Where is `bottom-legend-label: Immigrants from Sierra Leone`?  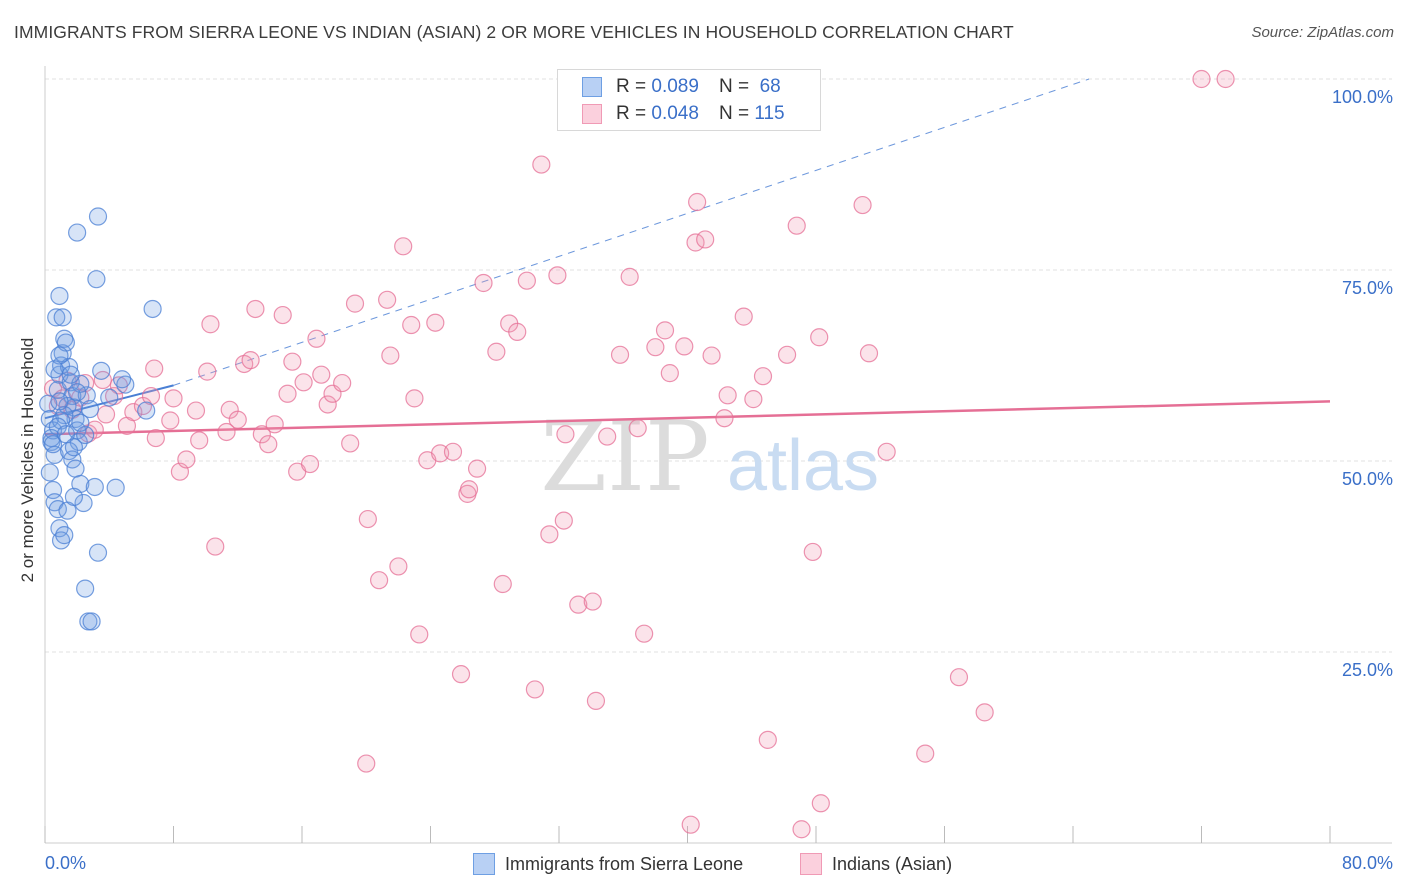
bottom-legend-label: Immigrants from Sierra Leone is located at coordinates (624, 863).